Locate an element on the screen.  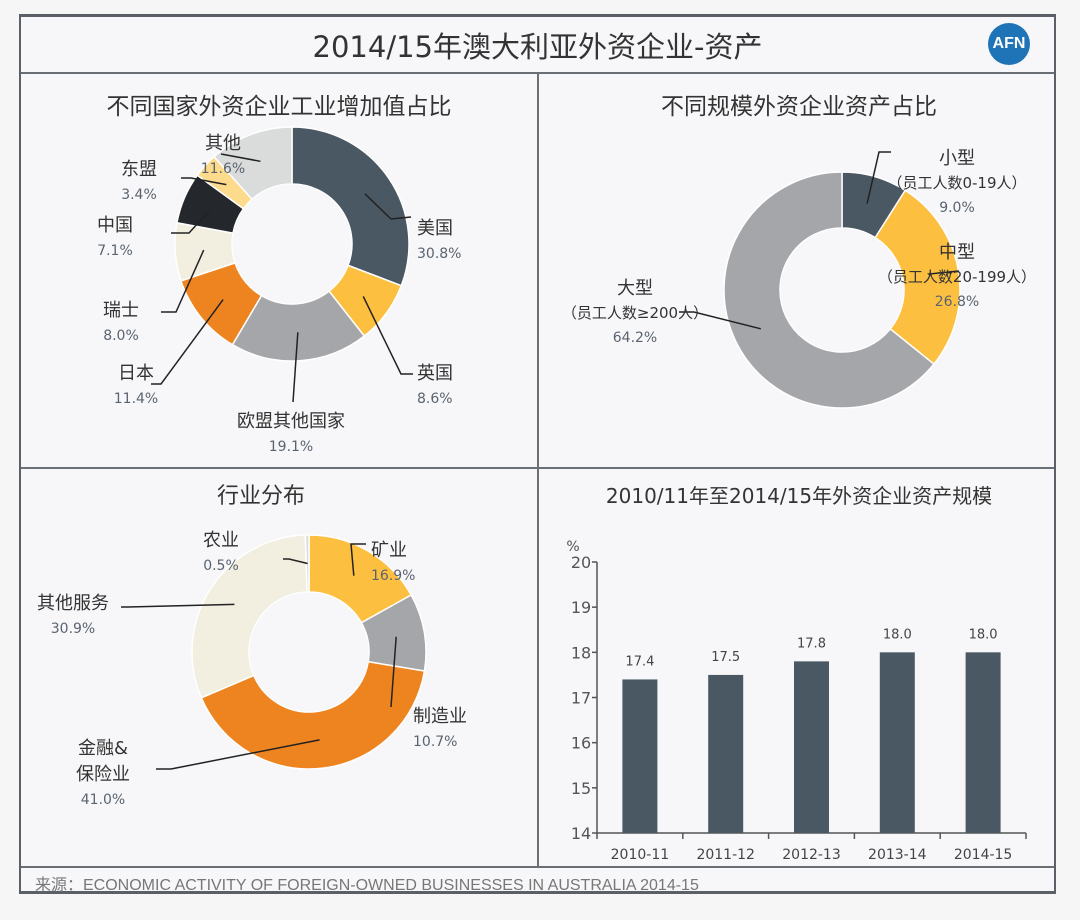
horizontal-divider is located at coordinates (537, 468).